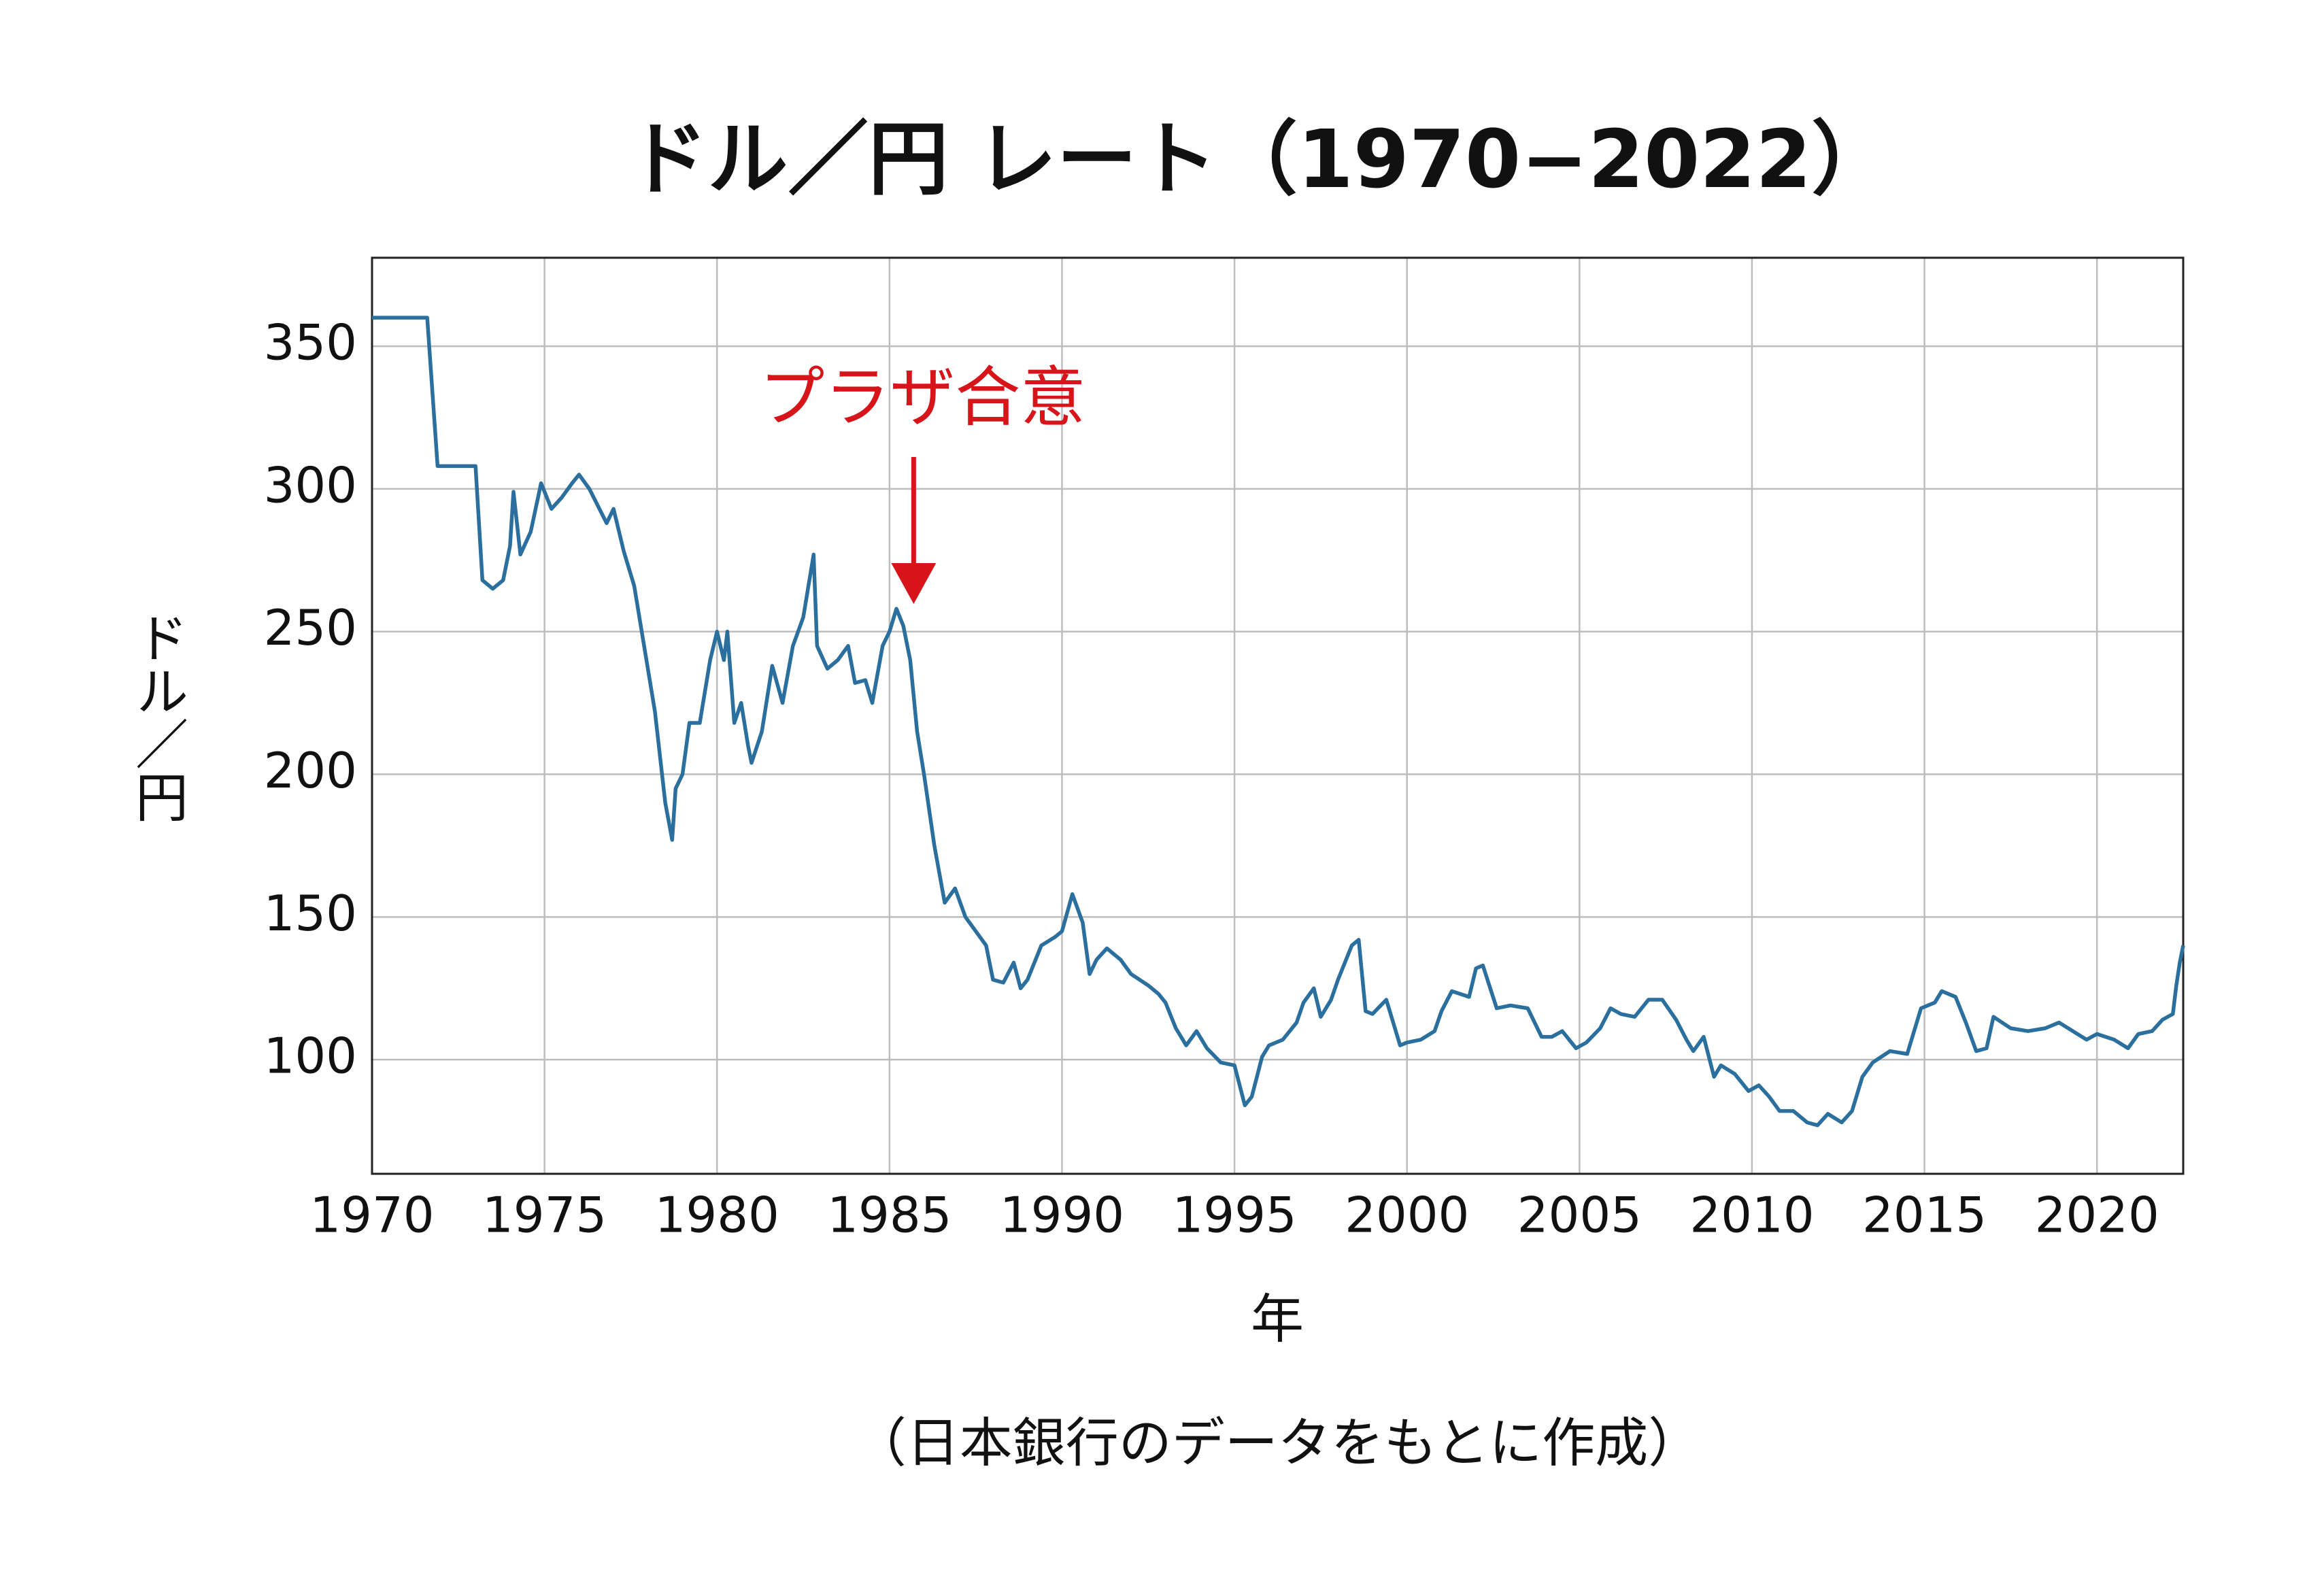 This screenshot has width=2324, height=1590. What do you see at coordinates (1751, 1215) in the screenshot?
I see `x-tick-label: 2010` at bounding box center [1751, 1215].